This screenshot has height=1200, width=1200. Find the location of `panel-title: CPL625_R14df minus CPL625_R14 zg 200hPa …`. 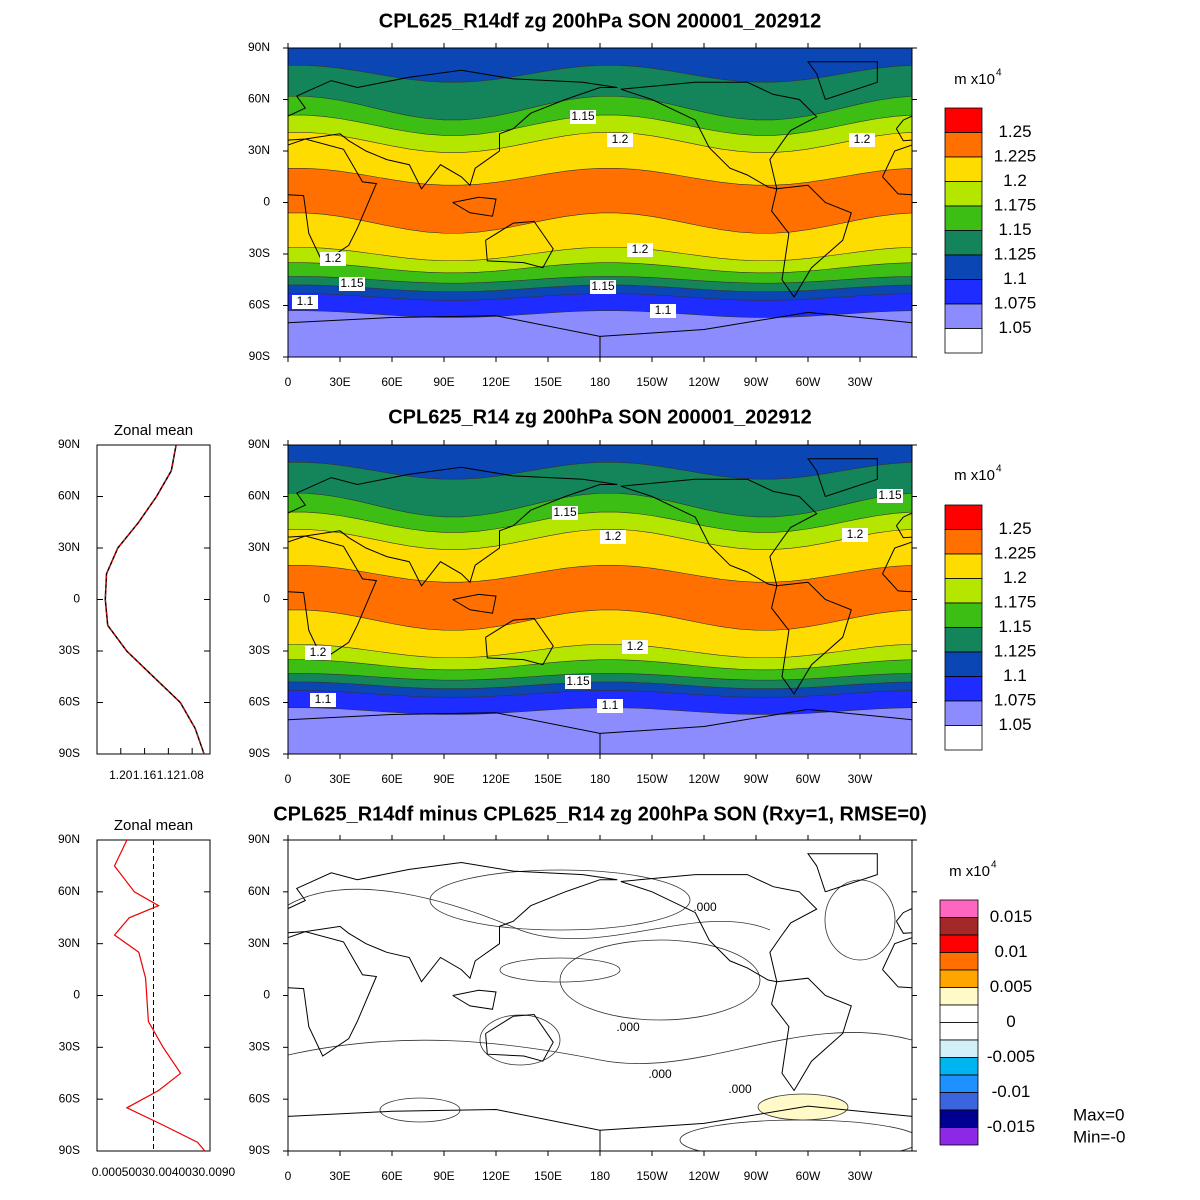

panel-title: CPL625_R14df minus CPL625_R14 zg 200hPa … is located at coordinates (600, 814).